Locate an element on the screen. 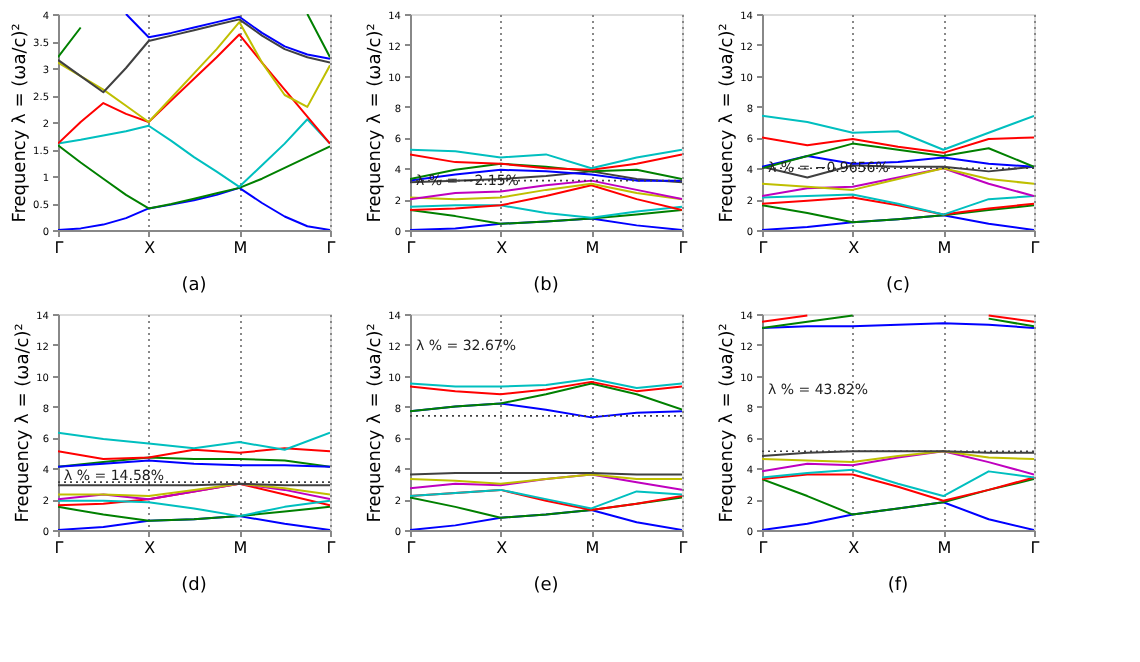 This screenshot has width=1140, height=662. text: (f) is located at coordinates (898, 586).